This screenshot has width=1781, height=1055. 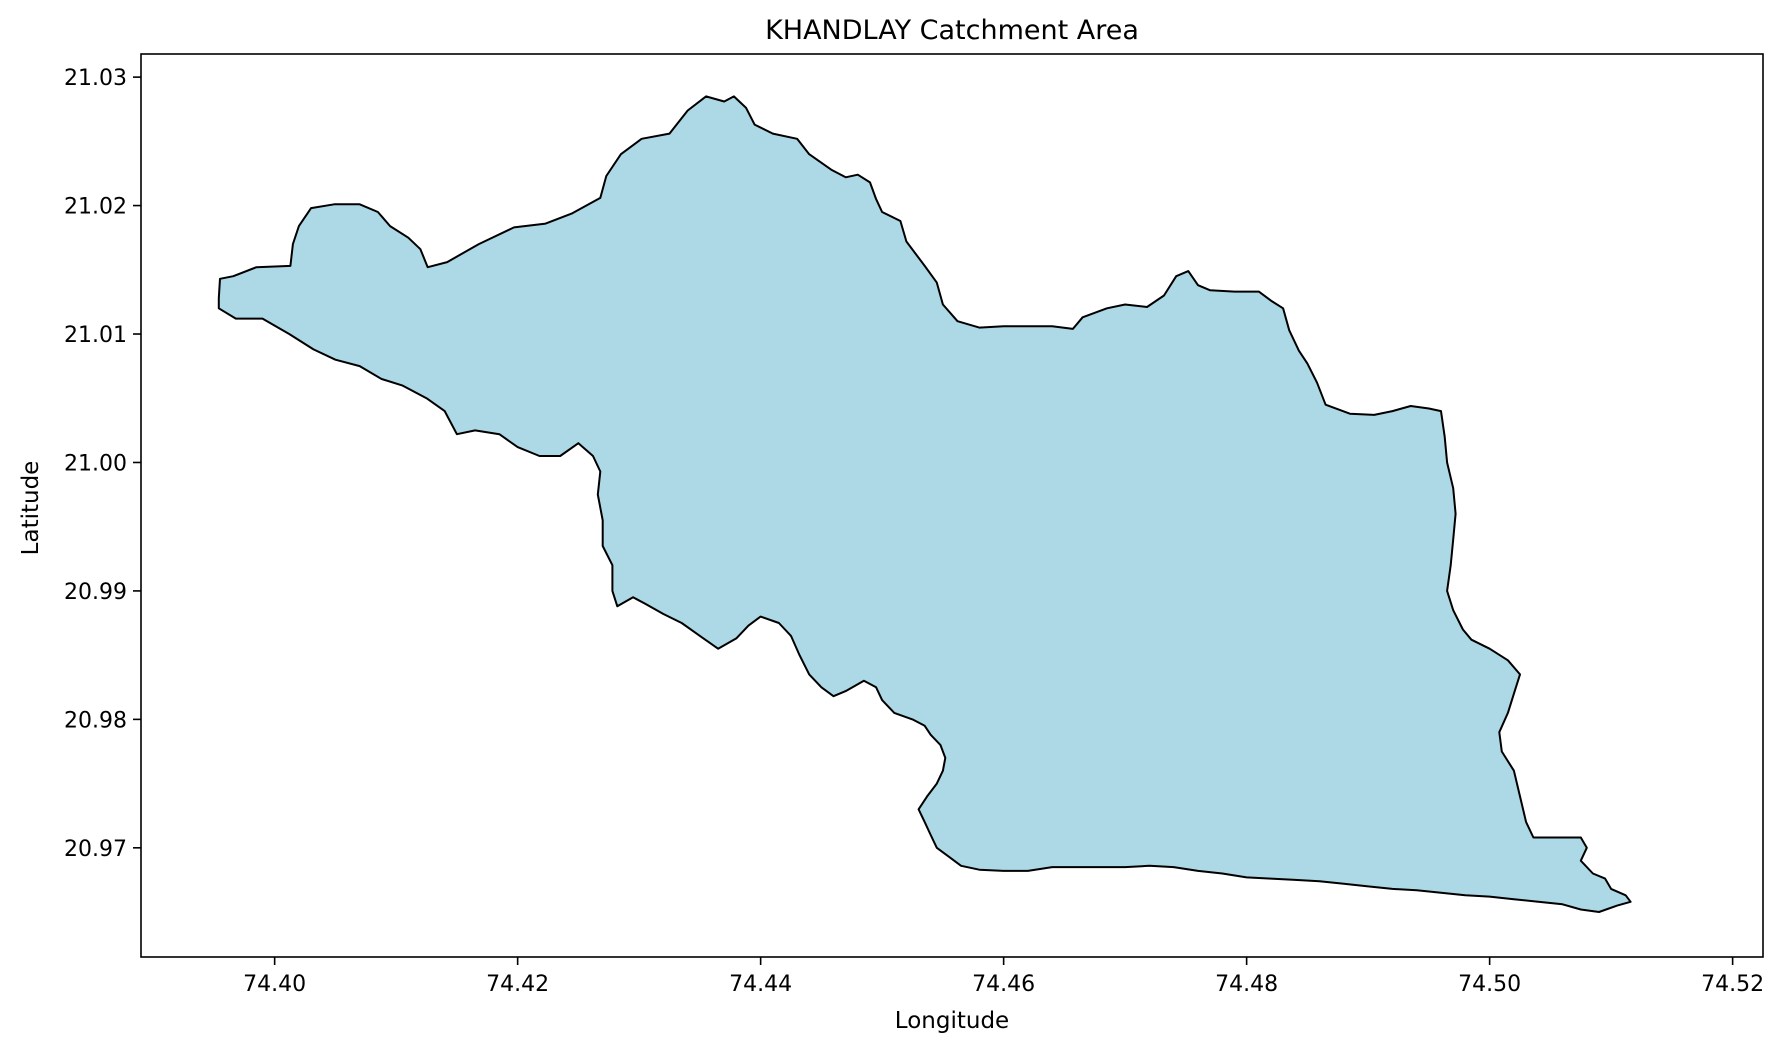 What do you see at coordinates (274, 984) in the screenshot?
I see `x-tick-label: 74.40` at bounding box center [274, 984].